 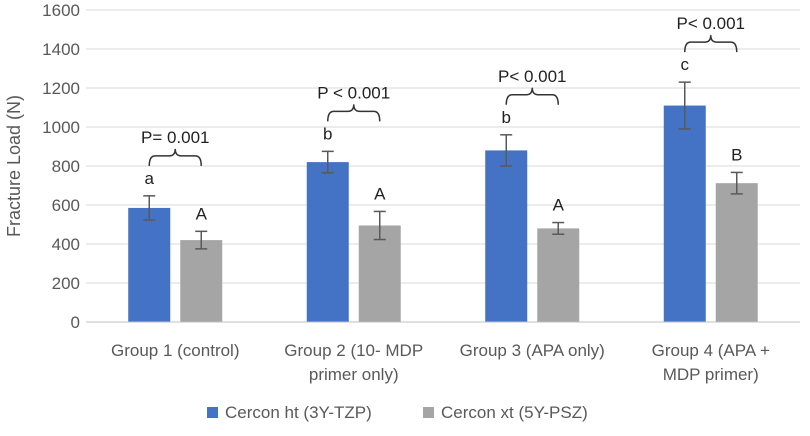 What do you see at coordinates (532, 350) in the screenshot?
I see `x-category-label: Group 3 (APA only)` at bounding box center [532, 350].